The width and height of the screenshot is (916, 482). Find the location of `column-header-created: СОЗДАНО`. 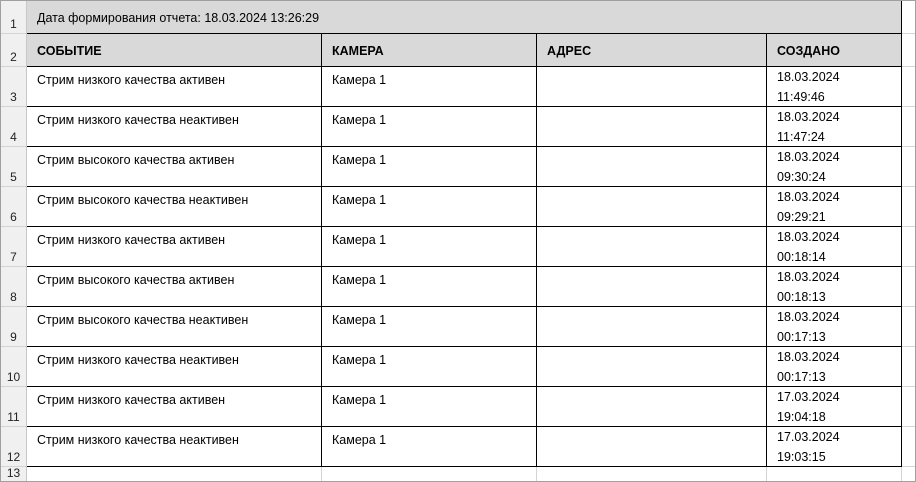

column-header-created: СОЗДАНО is located at coordinates (834, 50).